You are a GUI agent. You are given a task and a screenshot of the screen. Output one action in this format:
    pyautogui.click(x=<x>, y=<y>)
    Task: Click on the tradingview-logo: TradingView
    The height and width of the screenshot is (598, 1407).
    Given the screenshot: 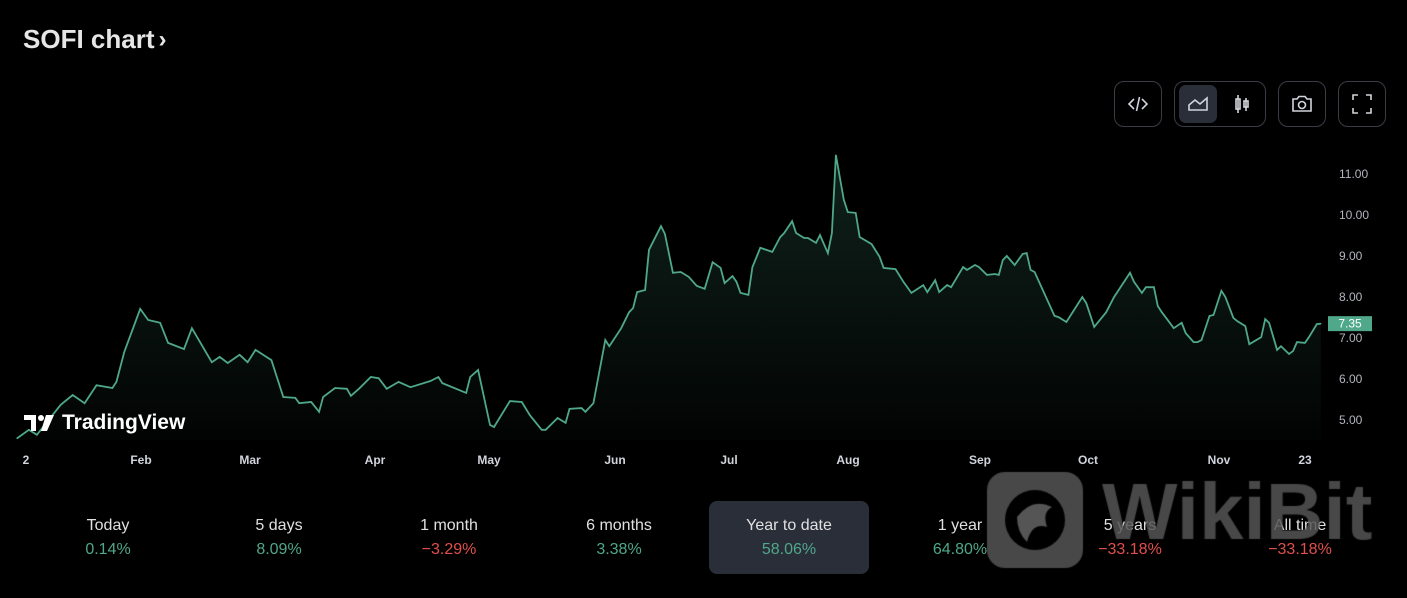 What is the action you would take?
    pyautogui.click(x=104, y=423)
    